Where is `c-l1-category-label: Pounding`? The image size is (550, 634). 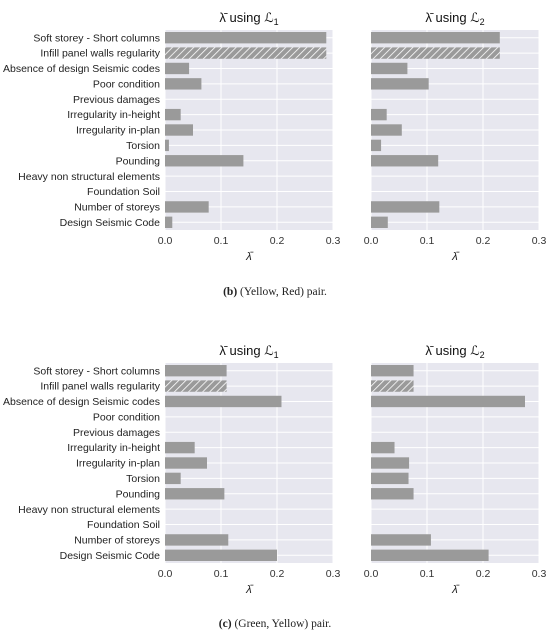 c-l1-category-label: Pounding is located at coordinates (138, 494).